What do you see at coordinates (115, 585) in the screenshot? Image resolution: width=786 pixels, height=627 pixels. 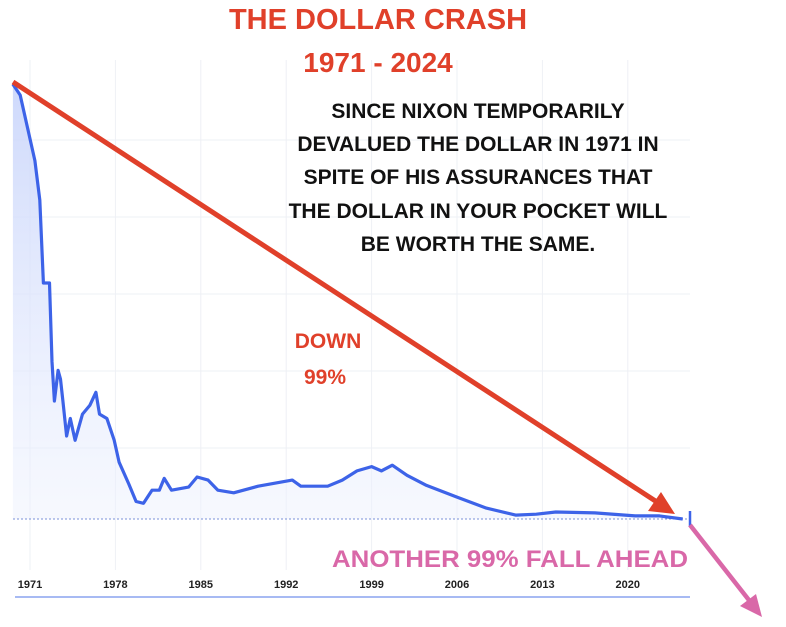 I see `x-tick-label: 1978` at bounding box center [115, 585].